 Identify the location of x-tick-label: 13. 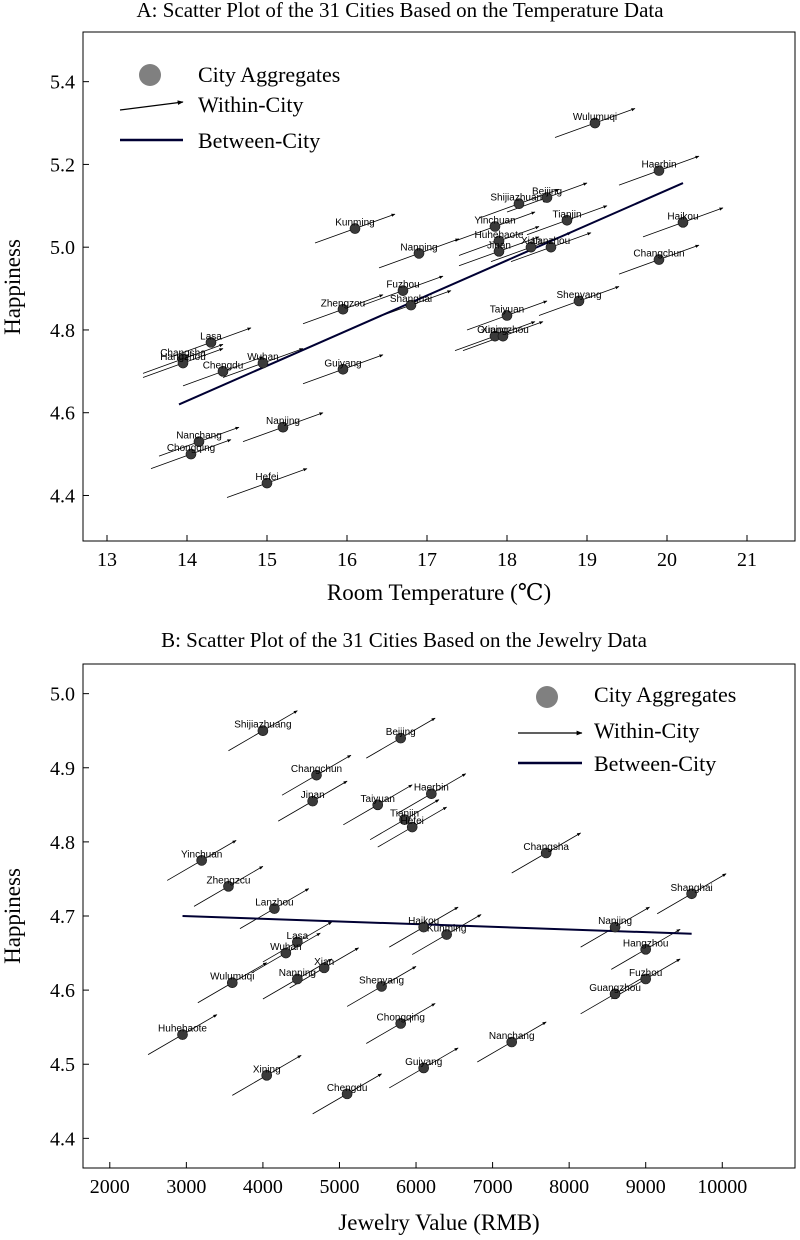
(107, 560).